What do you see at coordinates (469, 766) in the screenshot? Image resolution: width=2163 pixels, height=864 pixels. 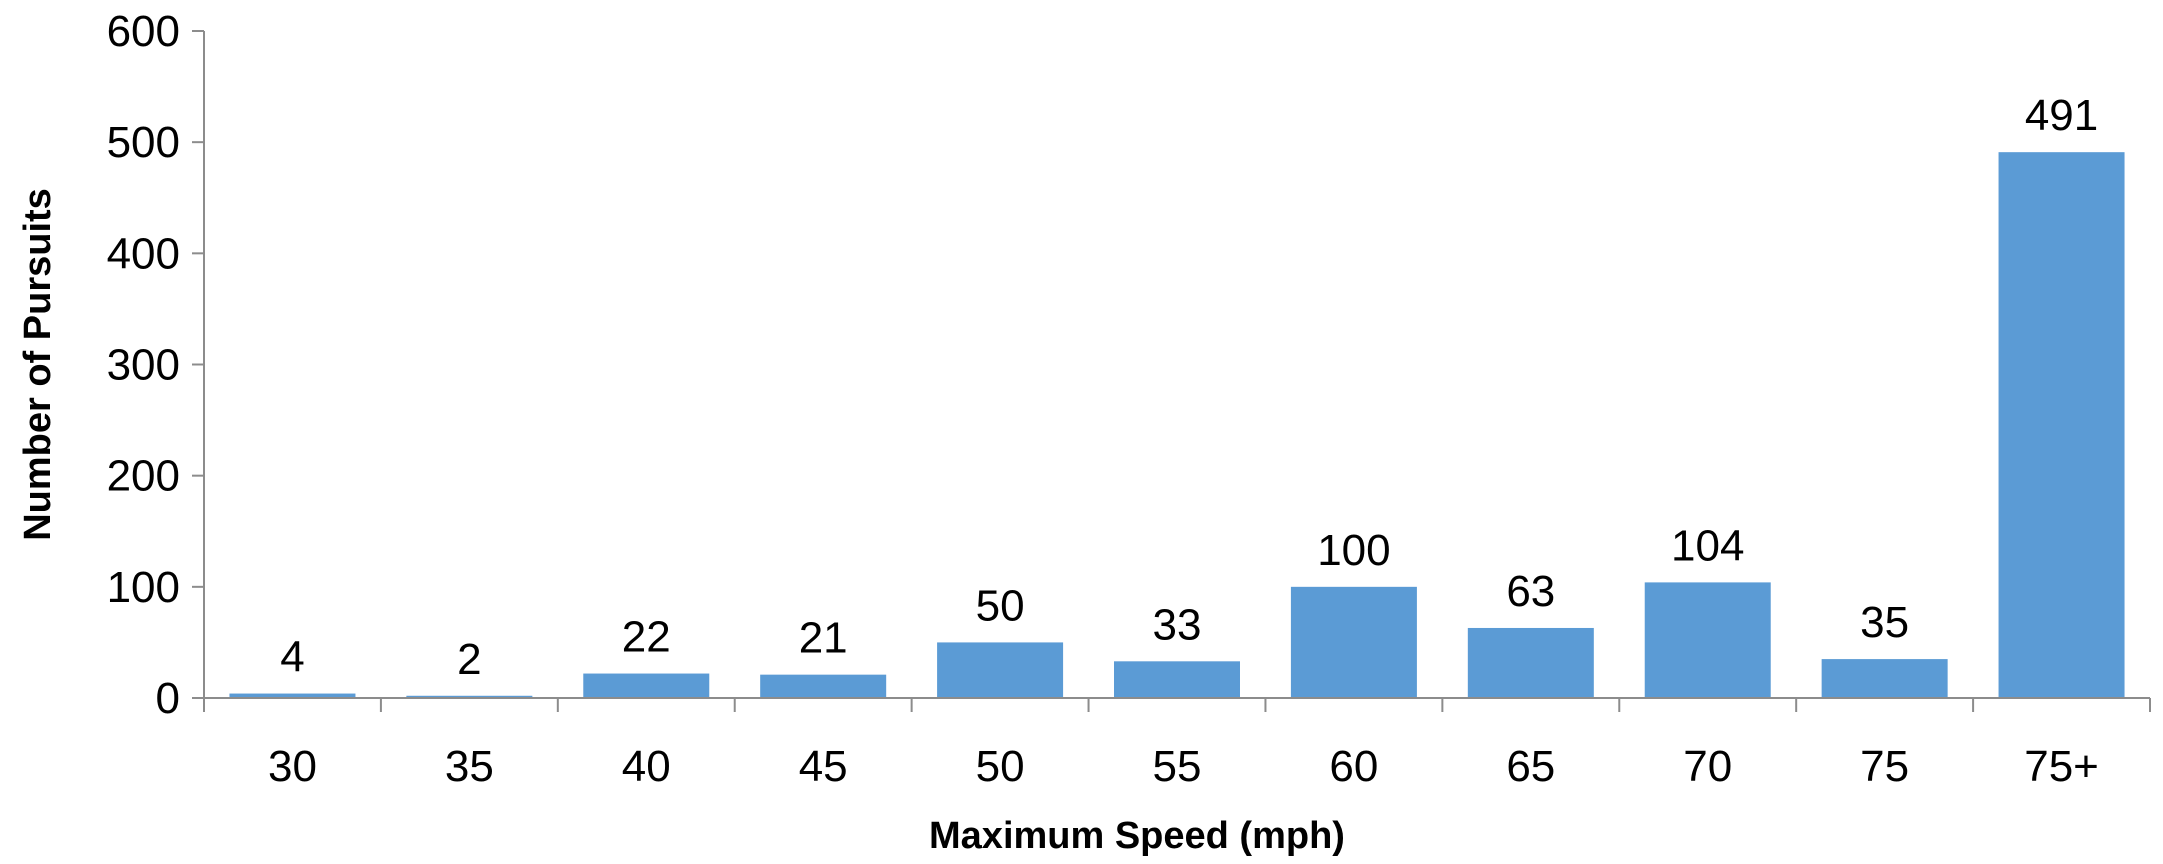 I see `x-tick-label: 35` at bounding box center [469, 766].